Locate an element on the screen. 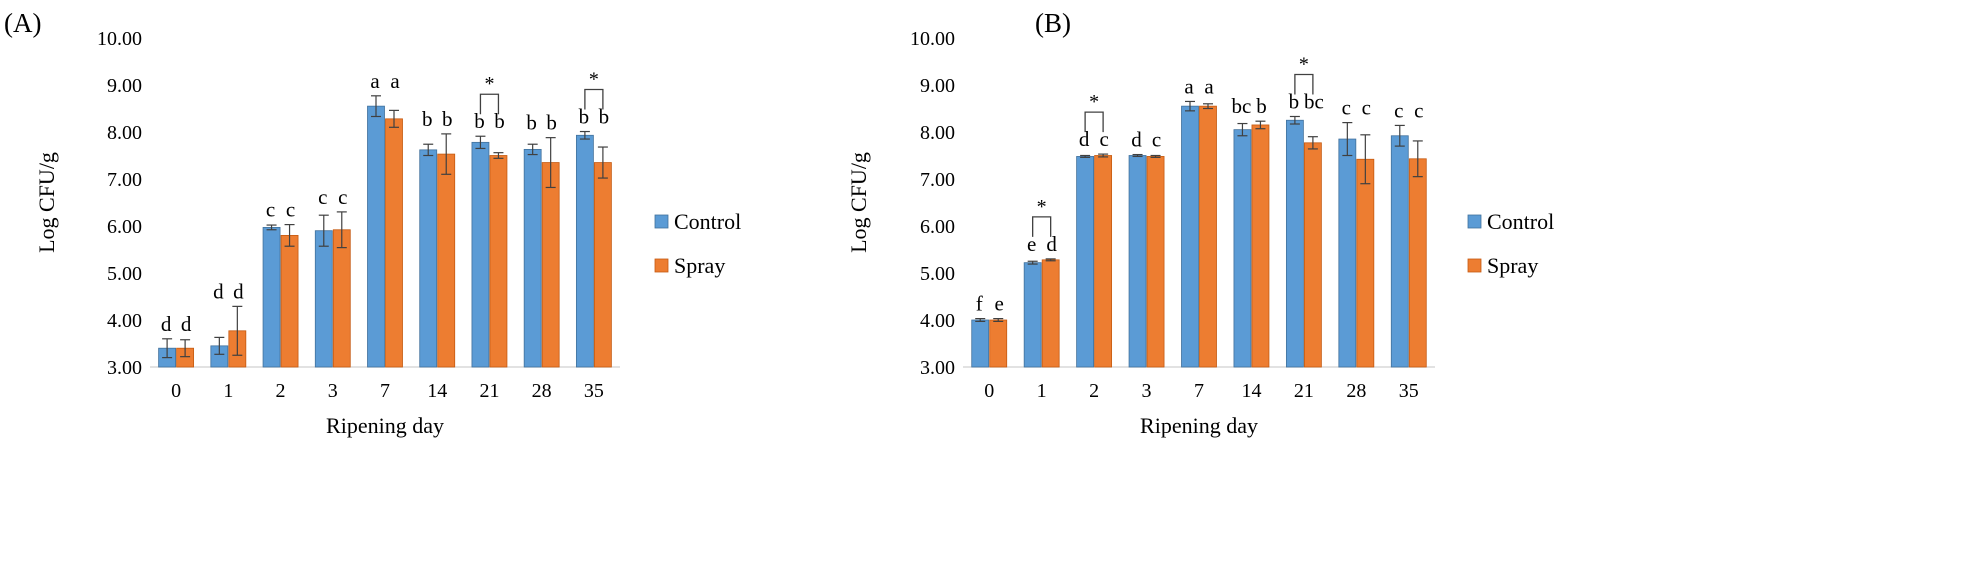 Image resolution: width=1979 pixels, height=573 pixels. legend-swatch-control is located at coordinates (1474, 221).